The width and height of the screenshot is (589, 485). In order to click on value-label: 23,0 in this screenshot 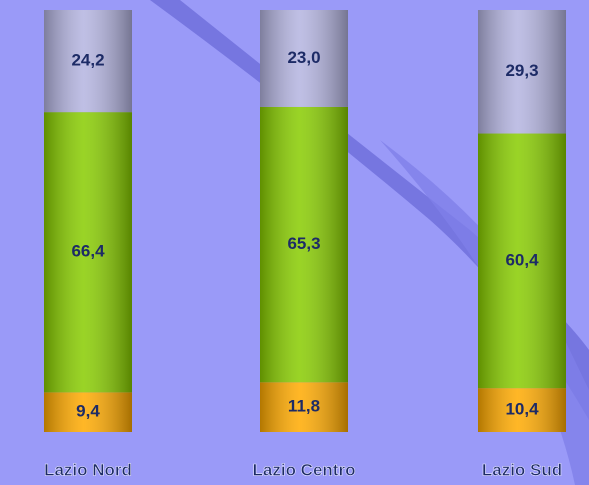, I will do `click(303, 57)`.